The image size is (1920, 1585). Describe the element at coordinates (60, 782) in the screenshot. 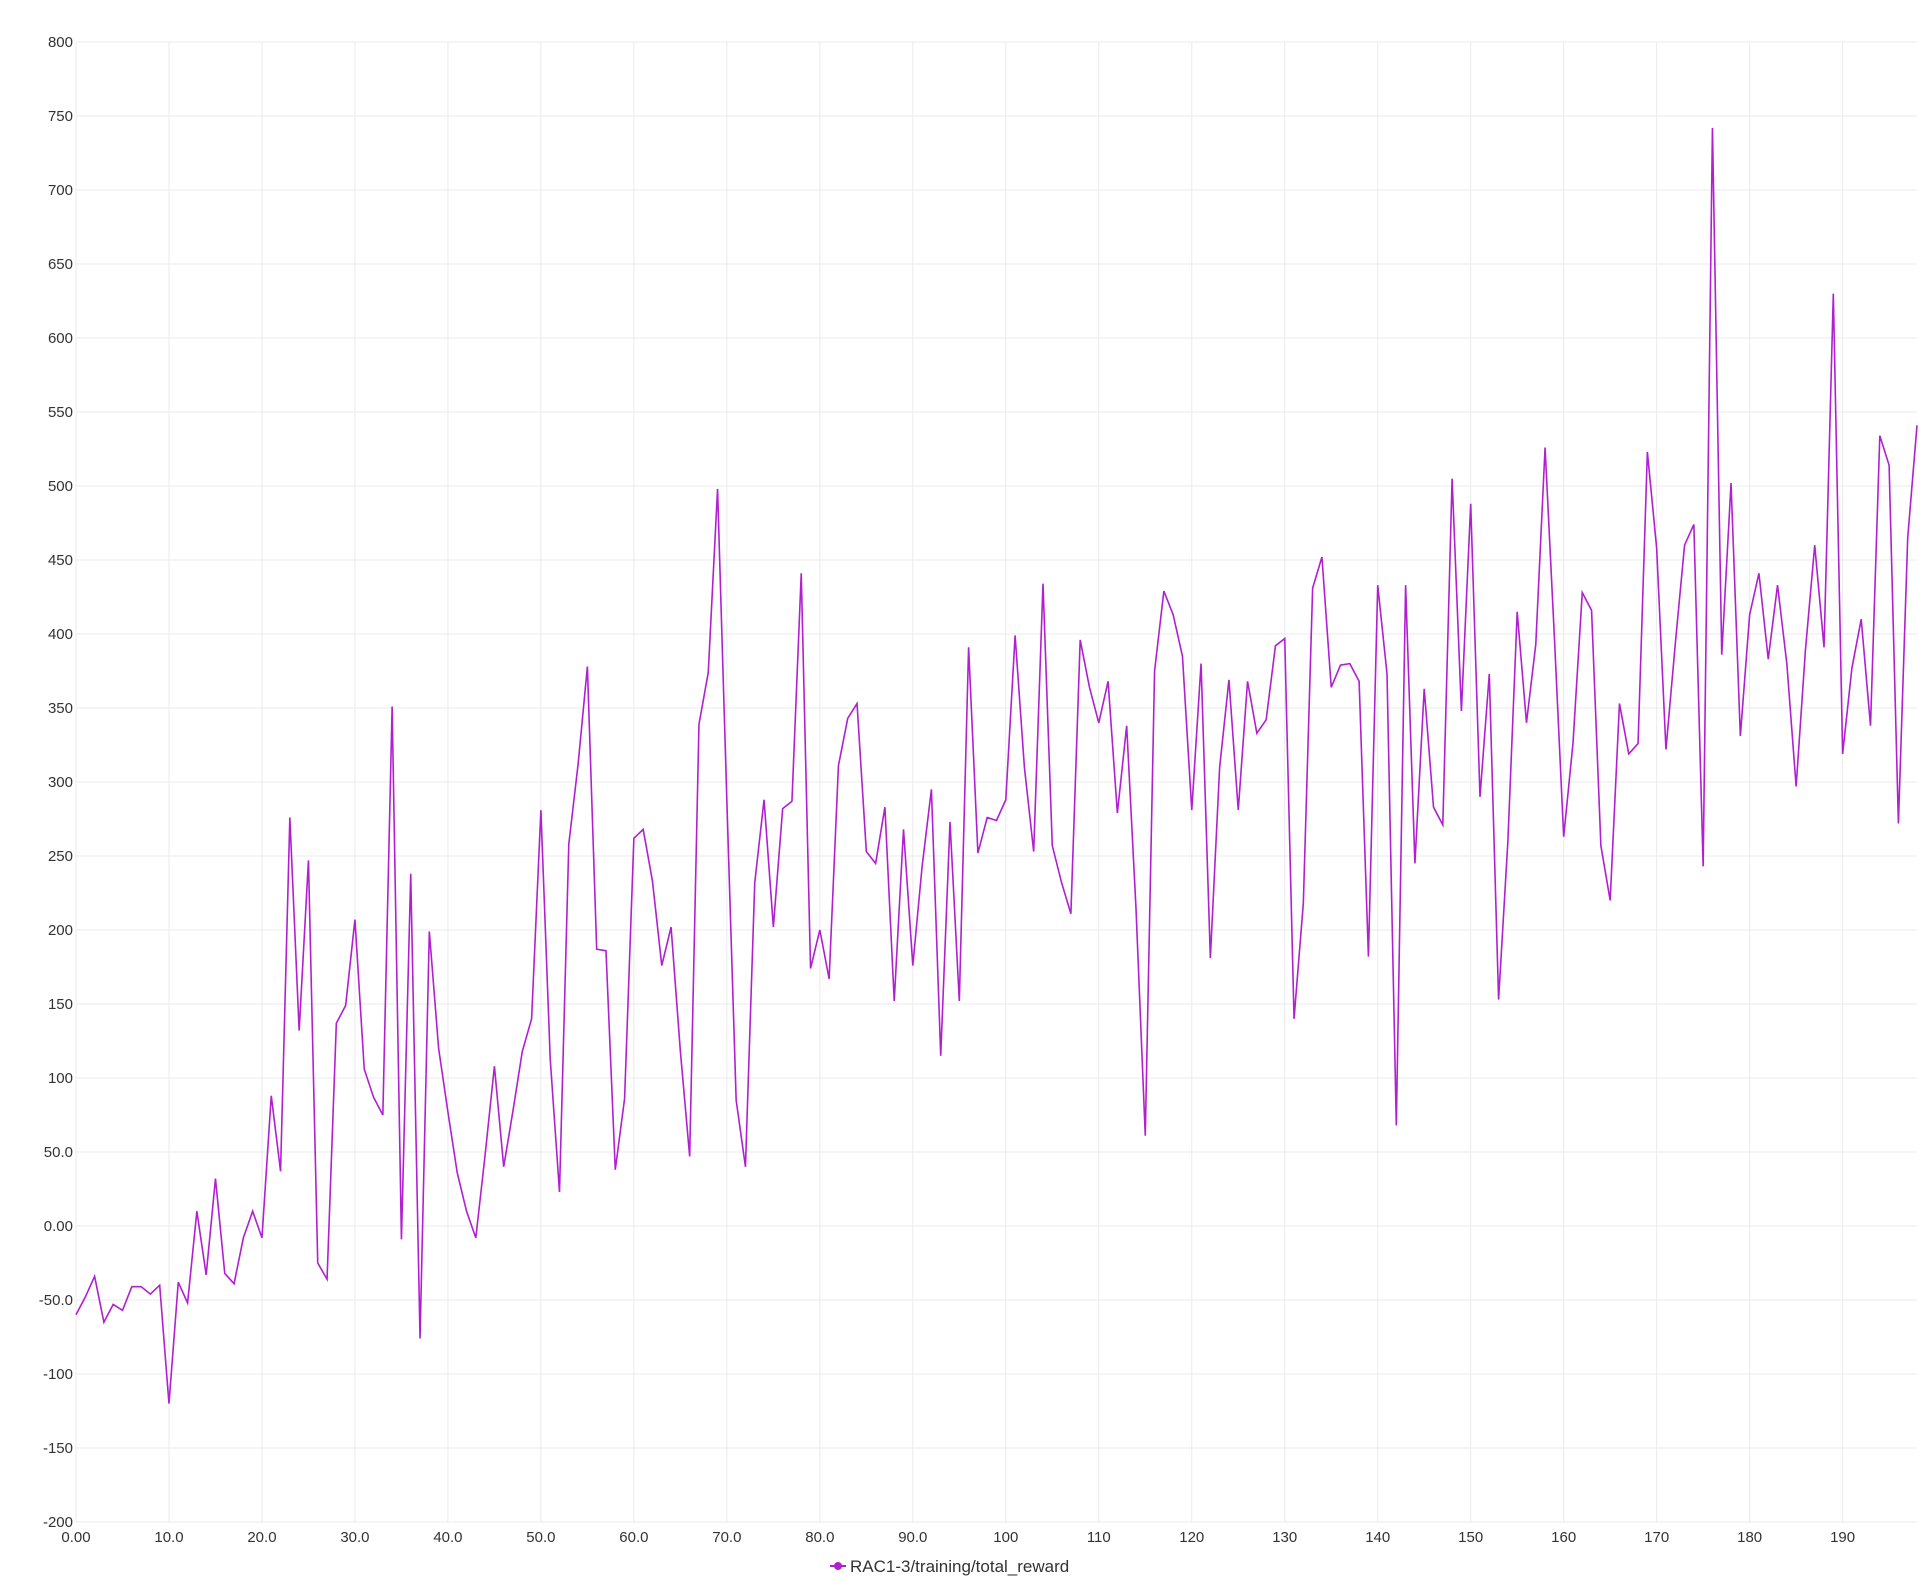

I see `y-tick-label: 300` at that location.